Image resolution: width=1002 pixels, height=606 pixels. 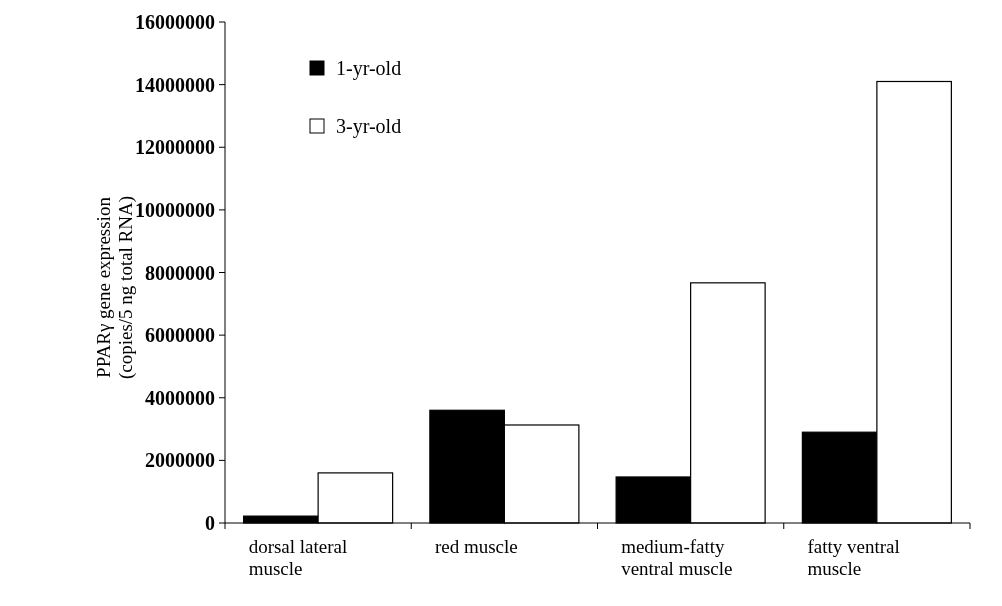 I want to click on x-tick-label: fatty ventral muscle, so click(x=853, y=557).